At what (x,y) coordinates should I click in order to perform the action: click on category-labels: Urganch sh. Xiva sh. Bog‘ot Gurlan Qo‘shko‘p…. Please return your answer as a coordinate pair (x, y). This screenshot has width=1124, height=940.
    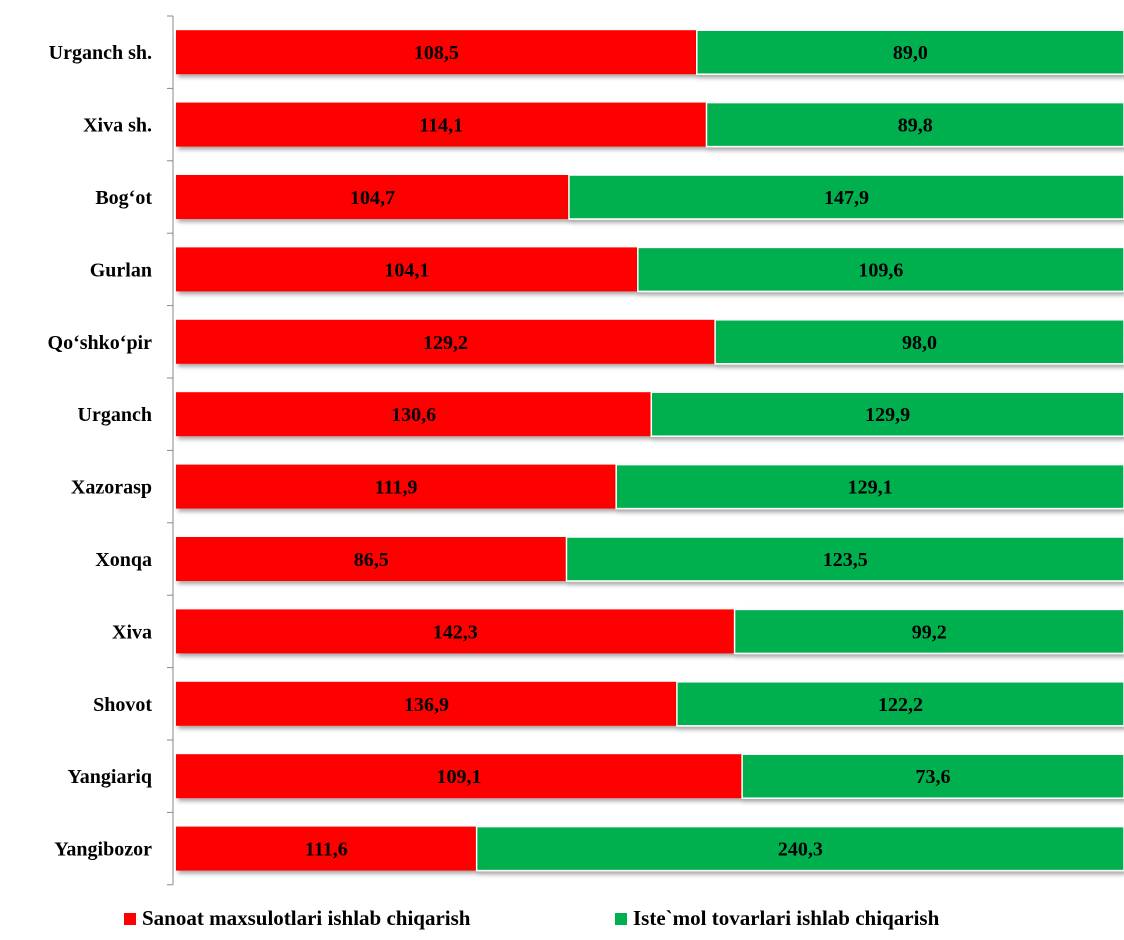
    Looking at the image, I should click on (100, 451).